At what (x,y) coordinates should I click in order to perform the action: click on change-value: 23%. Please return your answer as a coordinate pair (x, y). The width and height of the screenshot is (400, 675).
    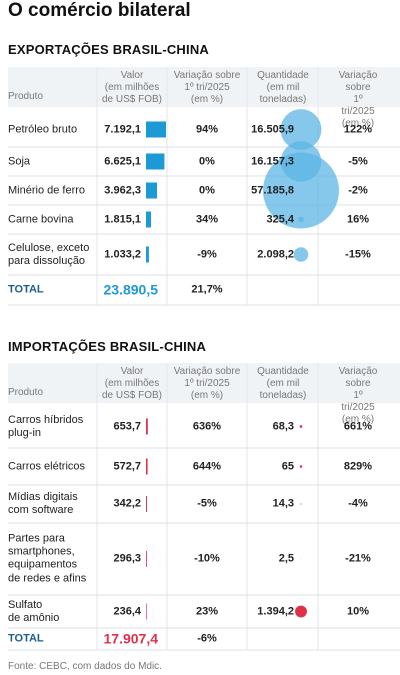
    Looking at the image, I should click on (207, 610).